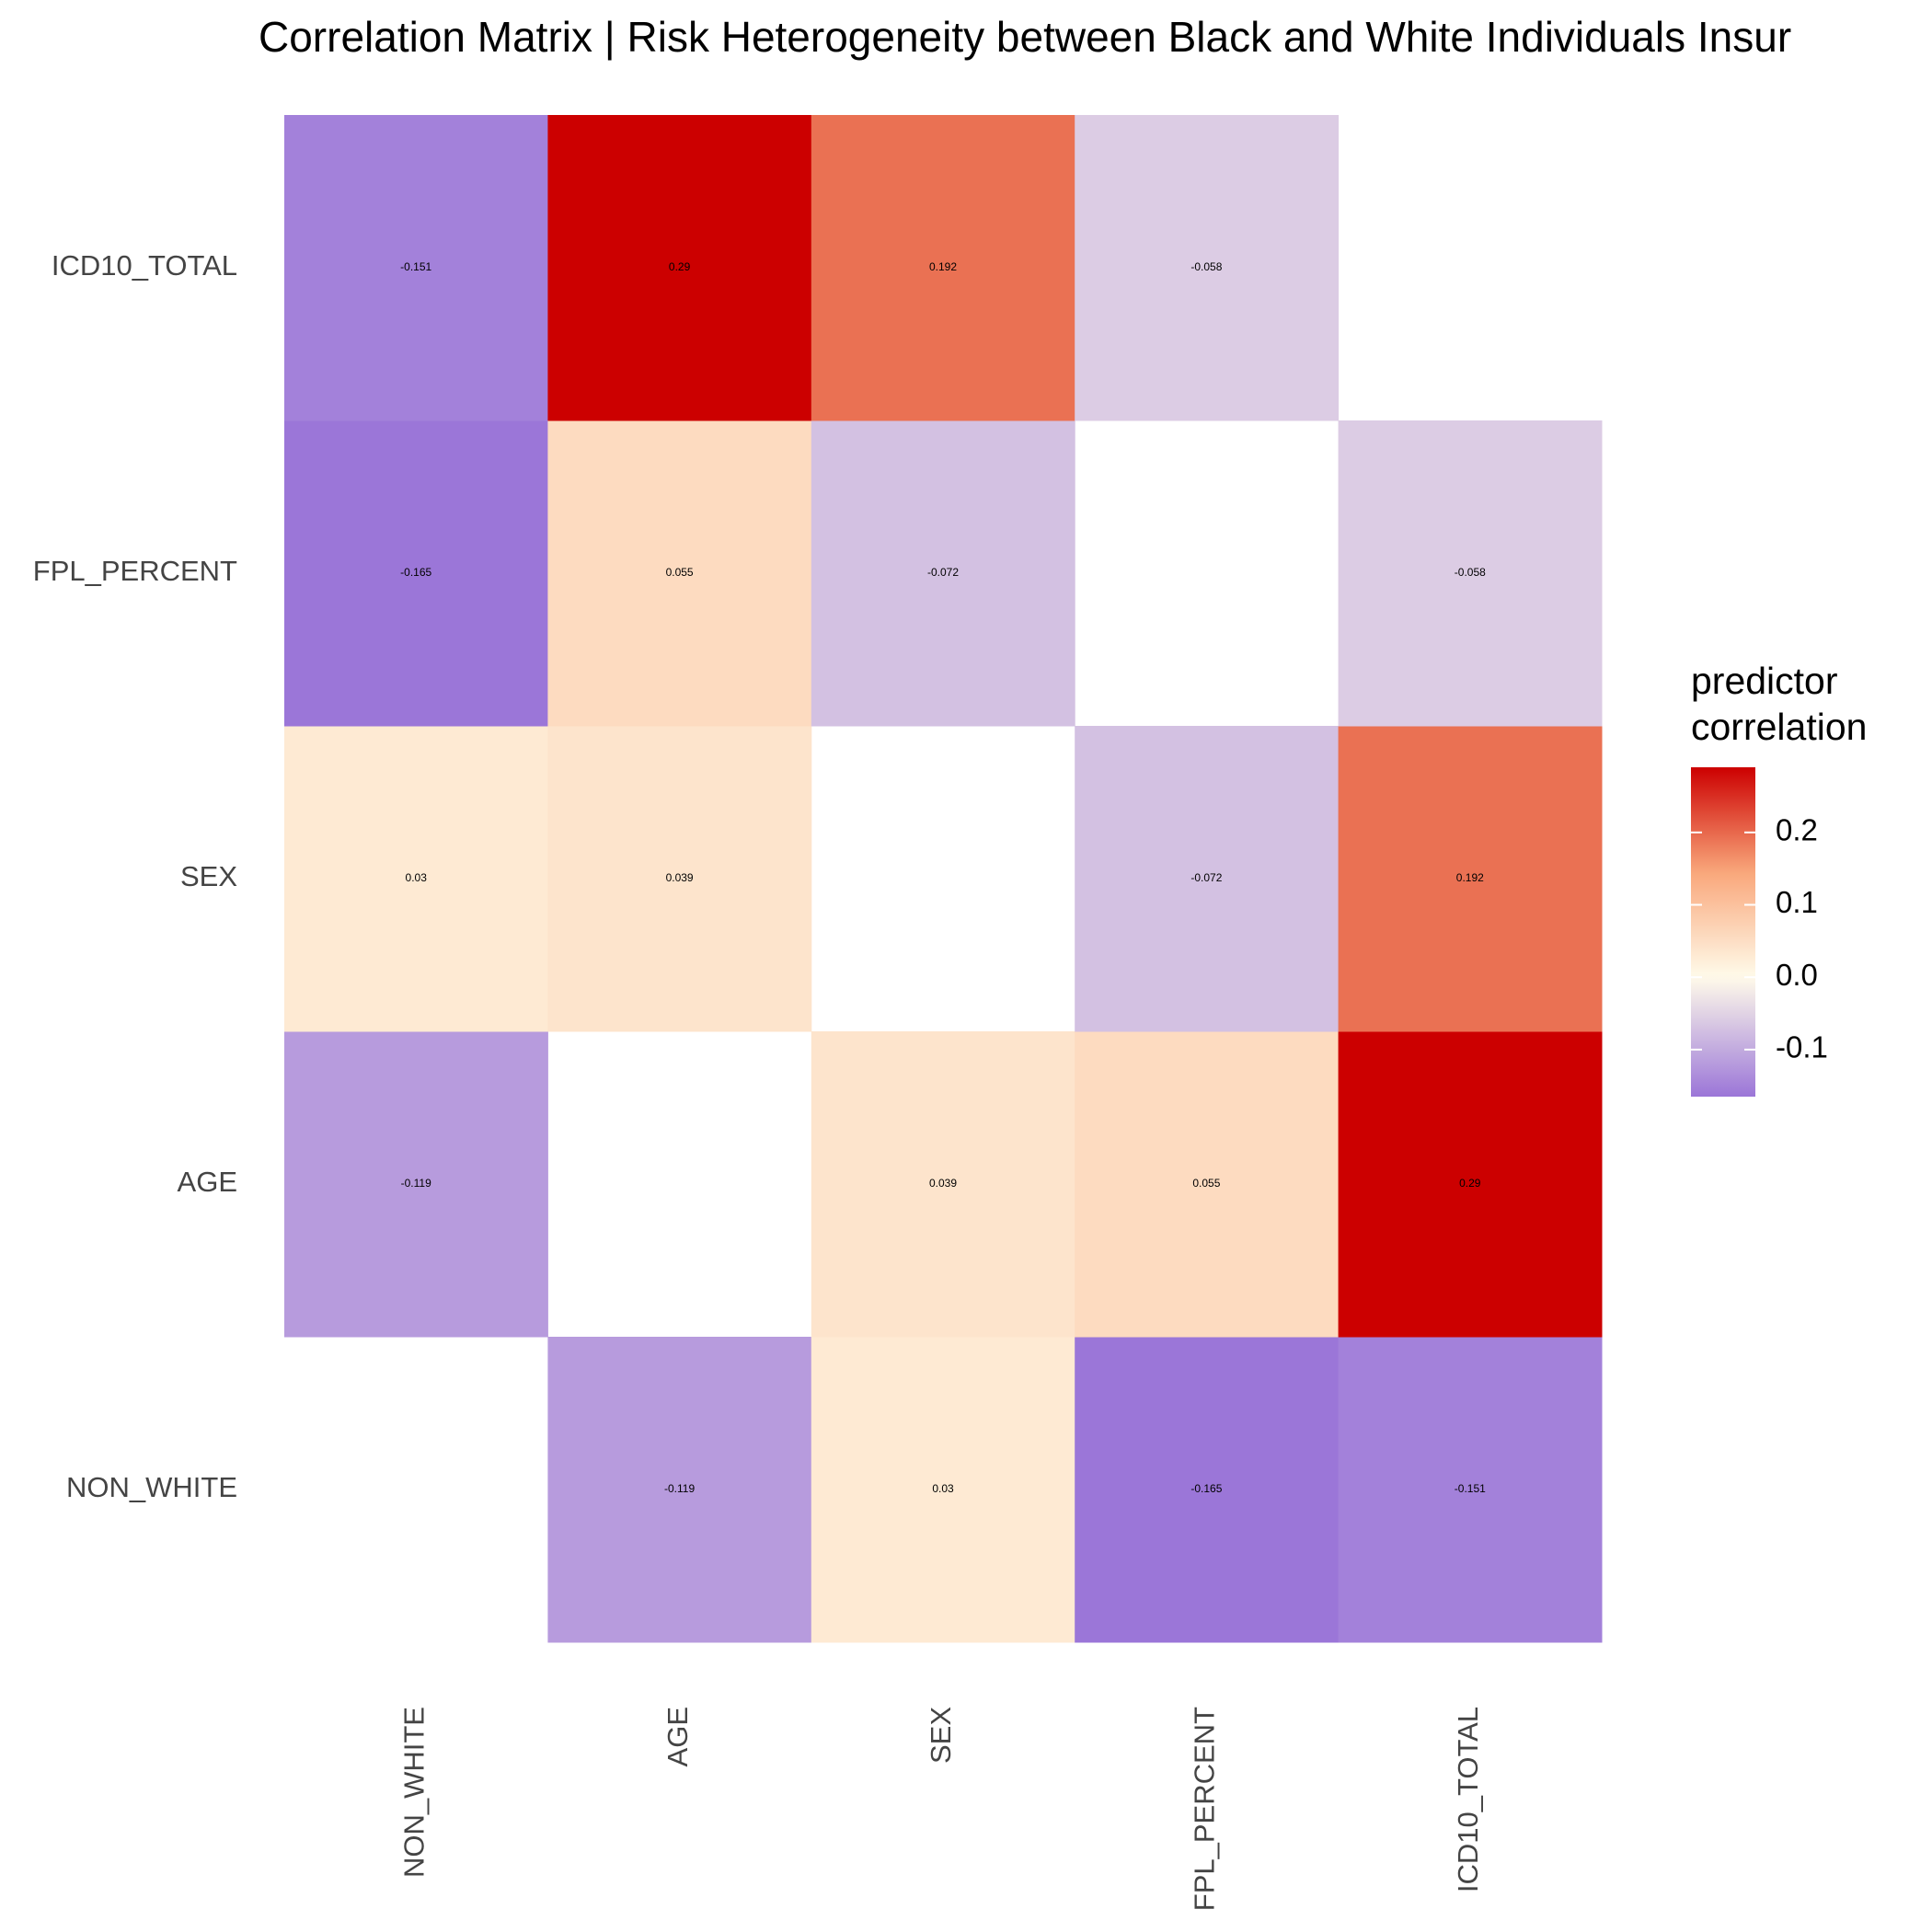 This screenshot has height=1932, width=1932. What do you see at coordinates (1797, 975) in the screenshot?
I see `colorbar-tick-label: 0.0` at bounding box center [1797, 975].